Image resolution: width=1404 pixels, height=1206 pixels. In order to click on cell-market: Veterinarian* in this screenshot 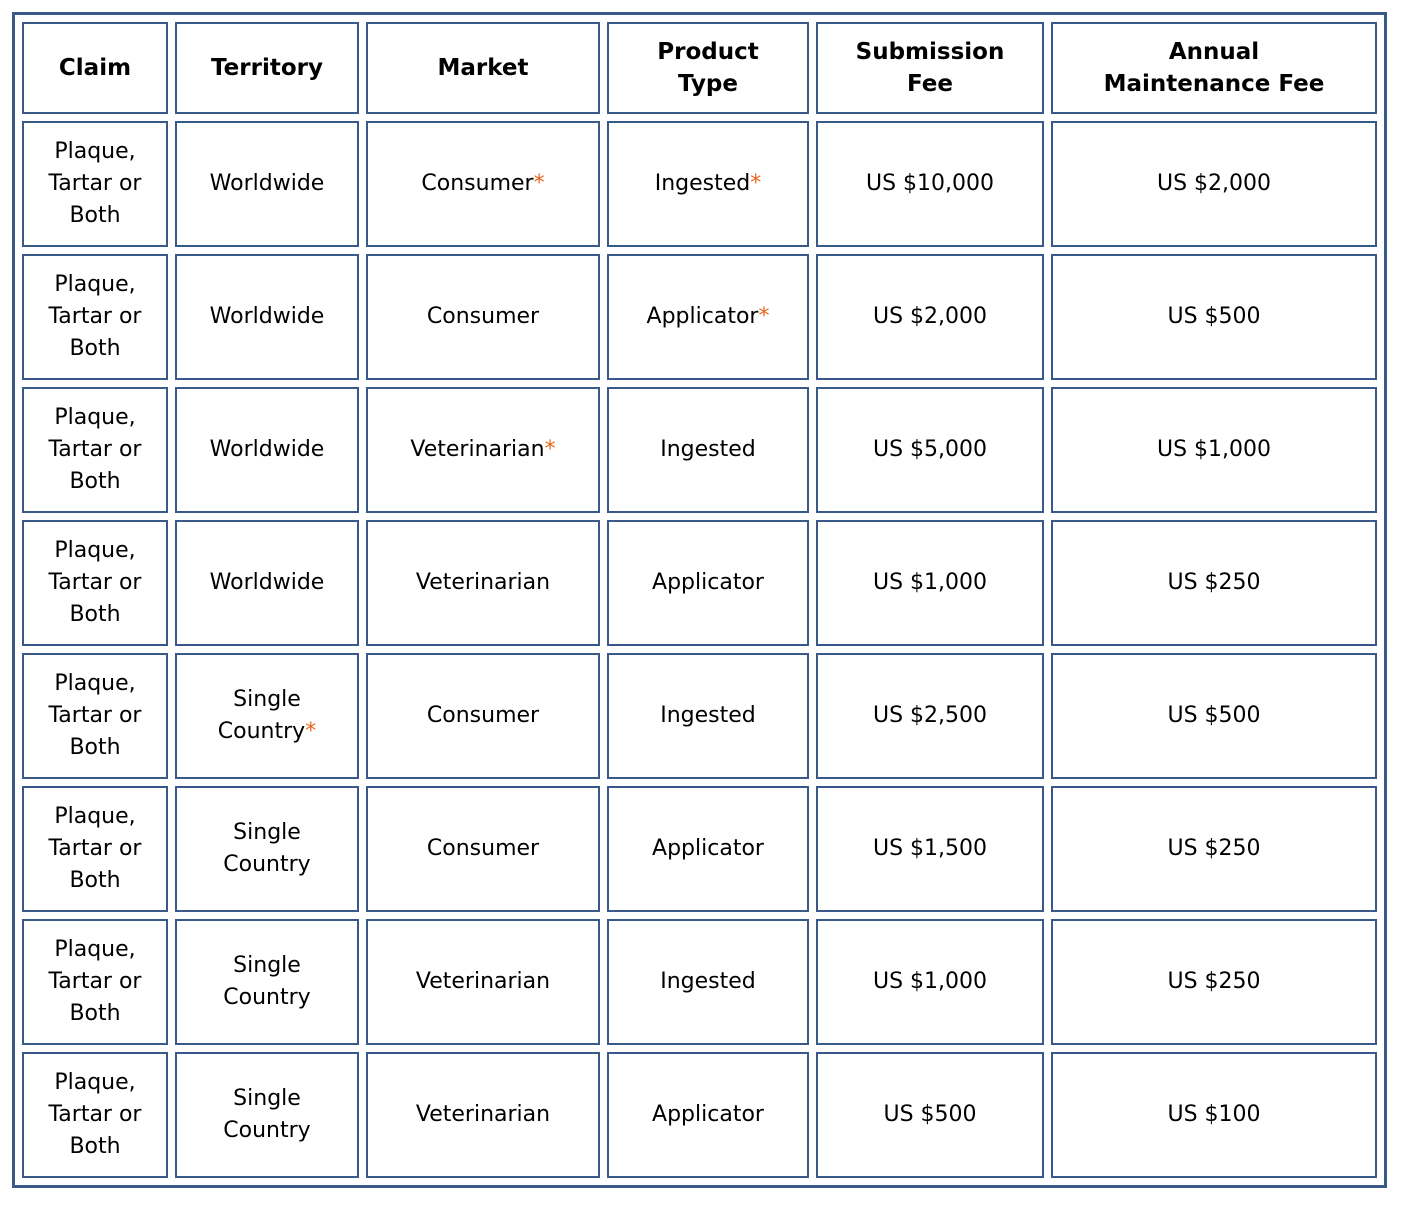, I will do `click(483, 450)`.